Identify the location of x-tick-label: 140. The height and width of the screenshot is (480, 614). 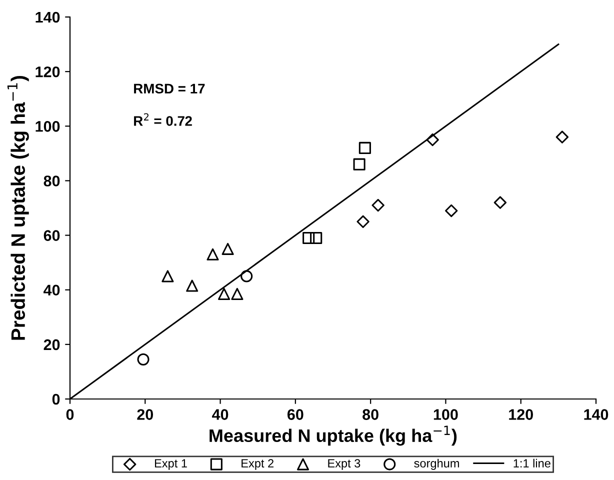
(596, 414).